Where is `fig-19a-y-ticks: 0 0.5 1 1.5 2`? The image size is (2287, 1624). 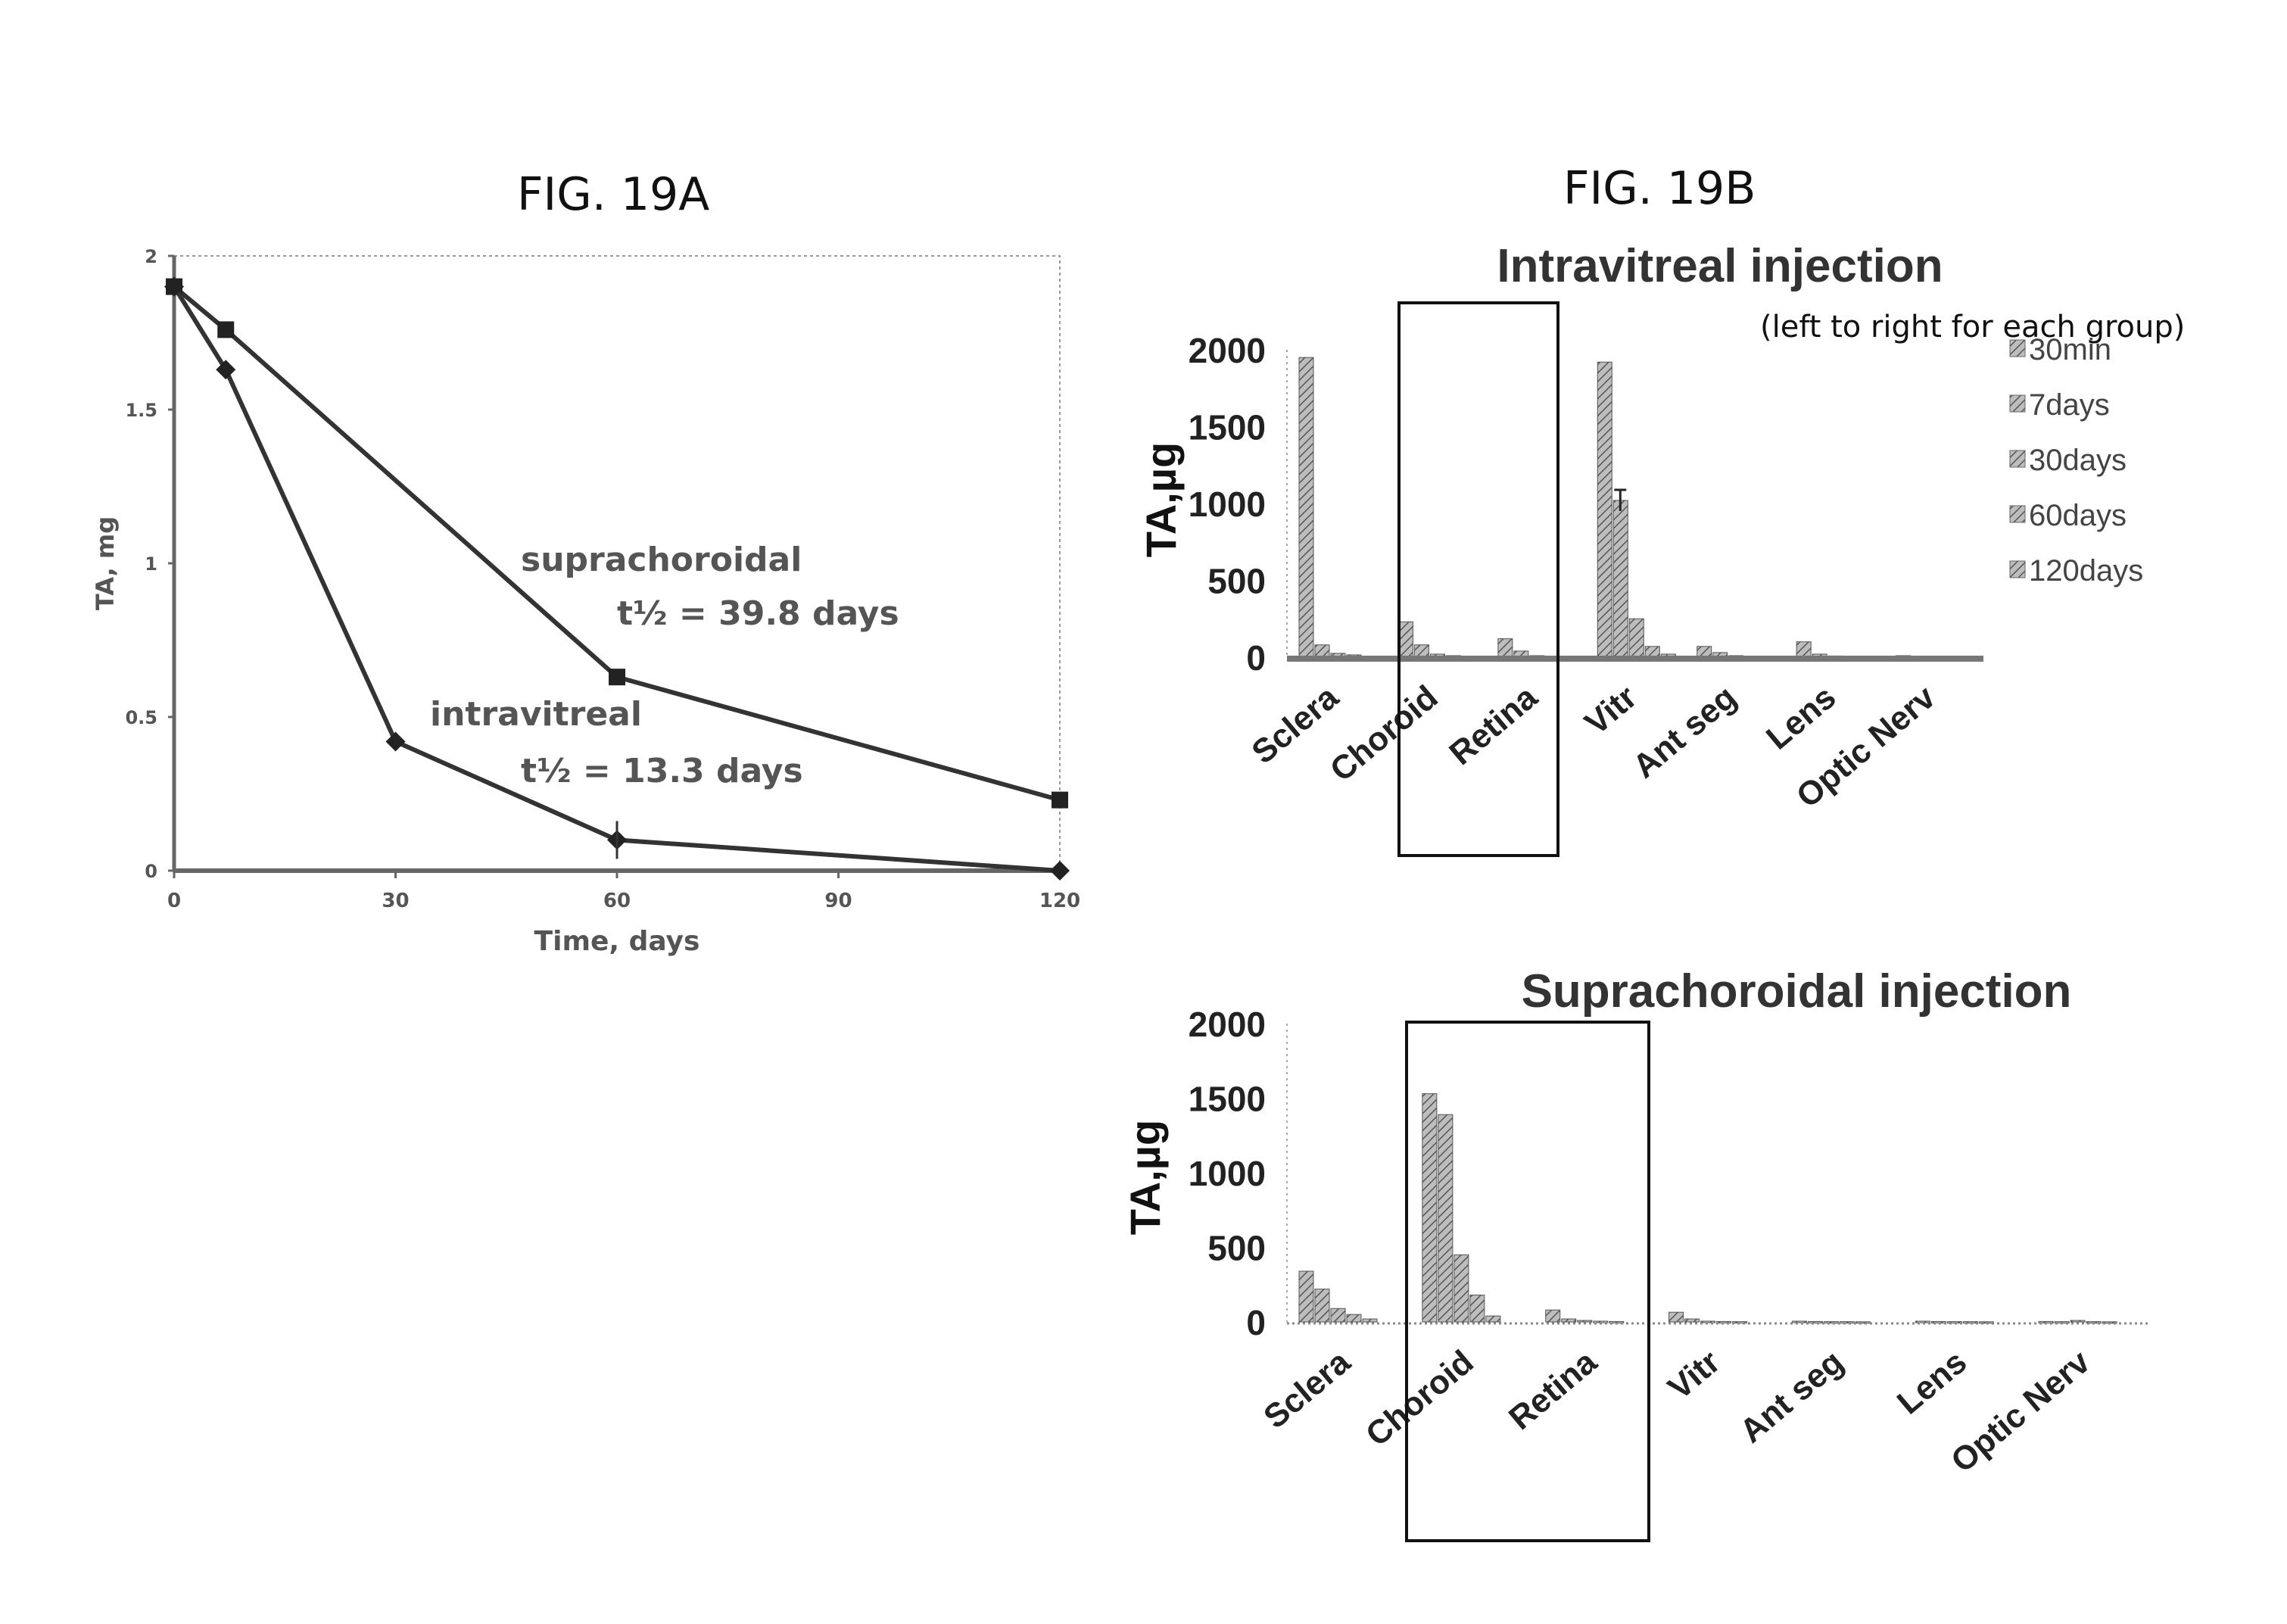
fig-19a-y-ticks: 0 0.5 1 1.5 2 is located at coordinates (150, 564).